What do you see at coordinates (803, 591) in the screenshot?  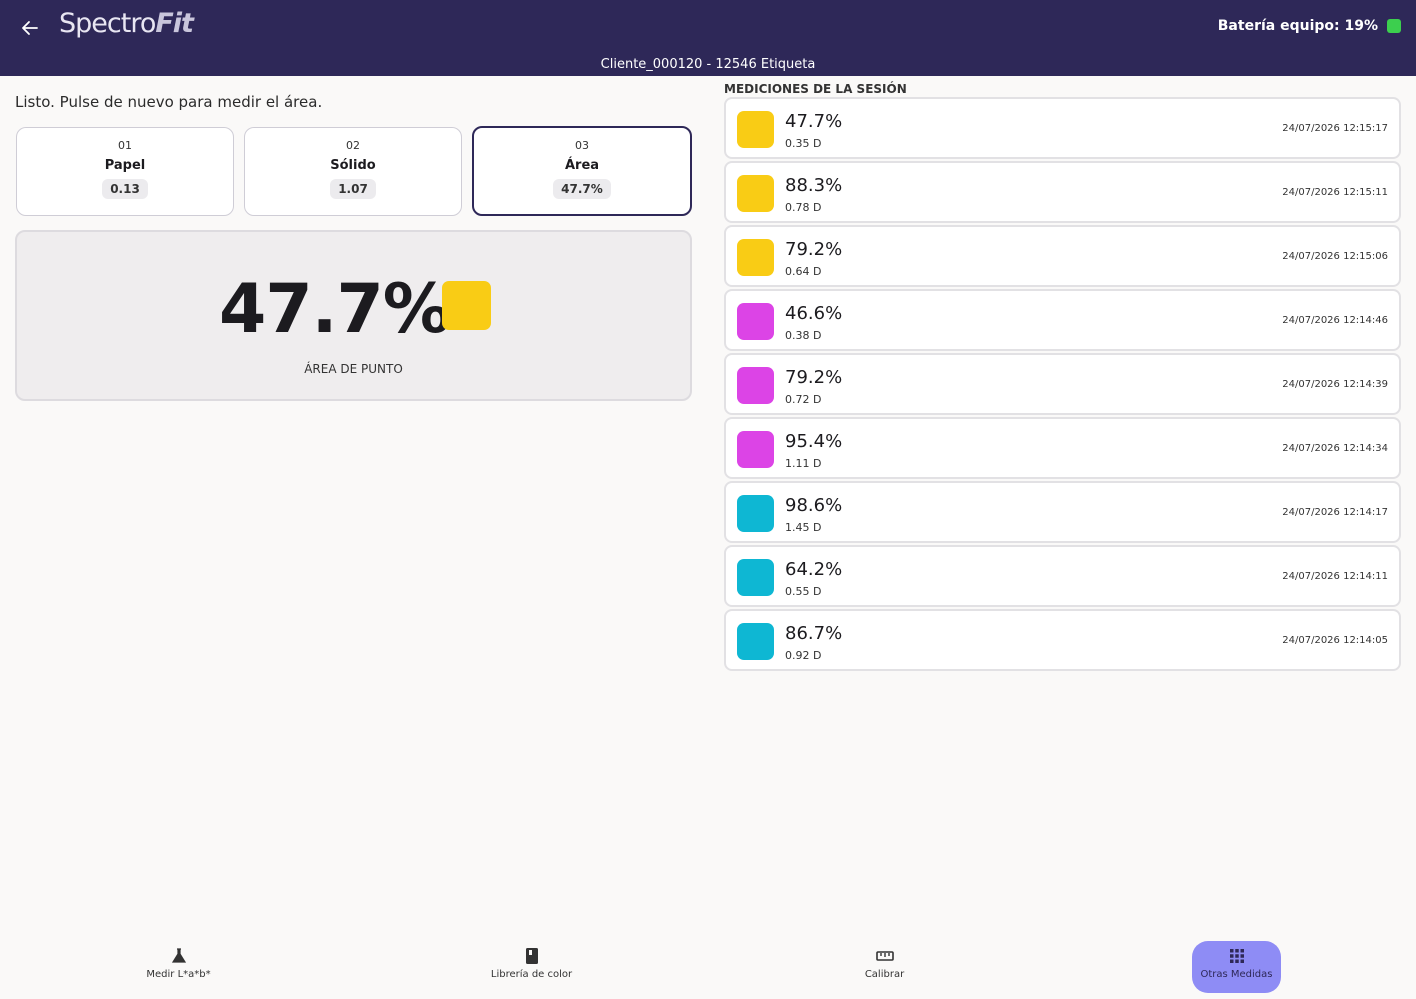 I see `measurement-density: 0.55 D` at bounding box center [803, 591].